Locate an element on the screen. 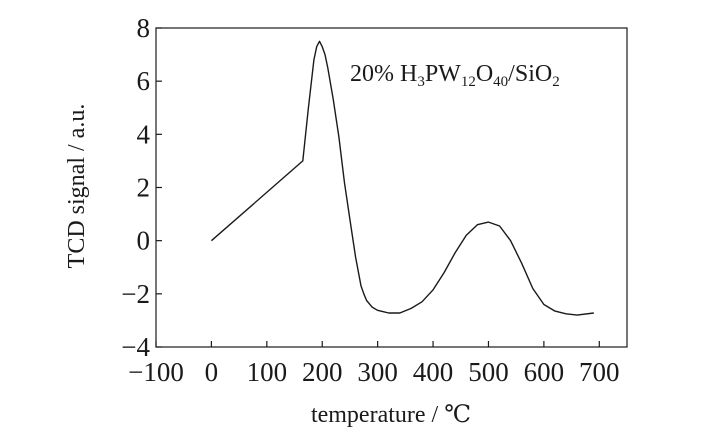 The width and height of the screenshot is (707, 440). annotation-subscript: 40 is located at coordinates (500, 82).